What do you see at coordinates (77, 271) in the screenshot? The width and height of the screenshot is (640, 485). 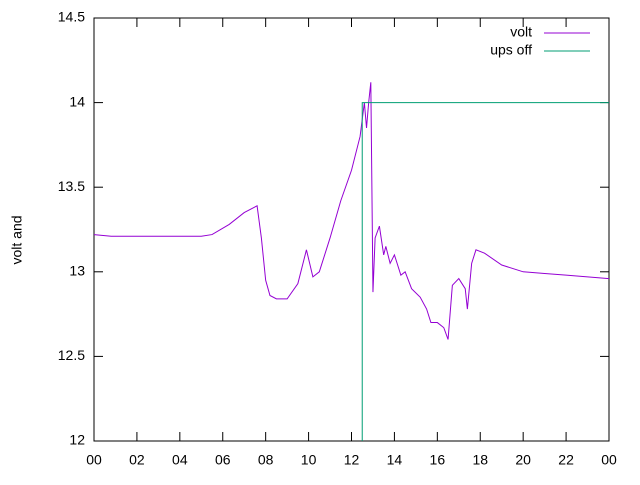 I see `y-tick-label: 13` at bounding box center [77, 271].